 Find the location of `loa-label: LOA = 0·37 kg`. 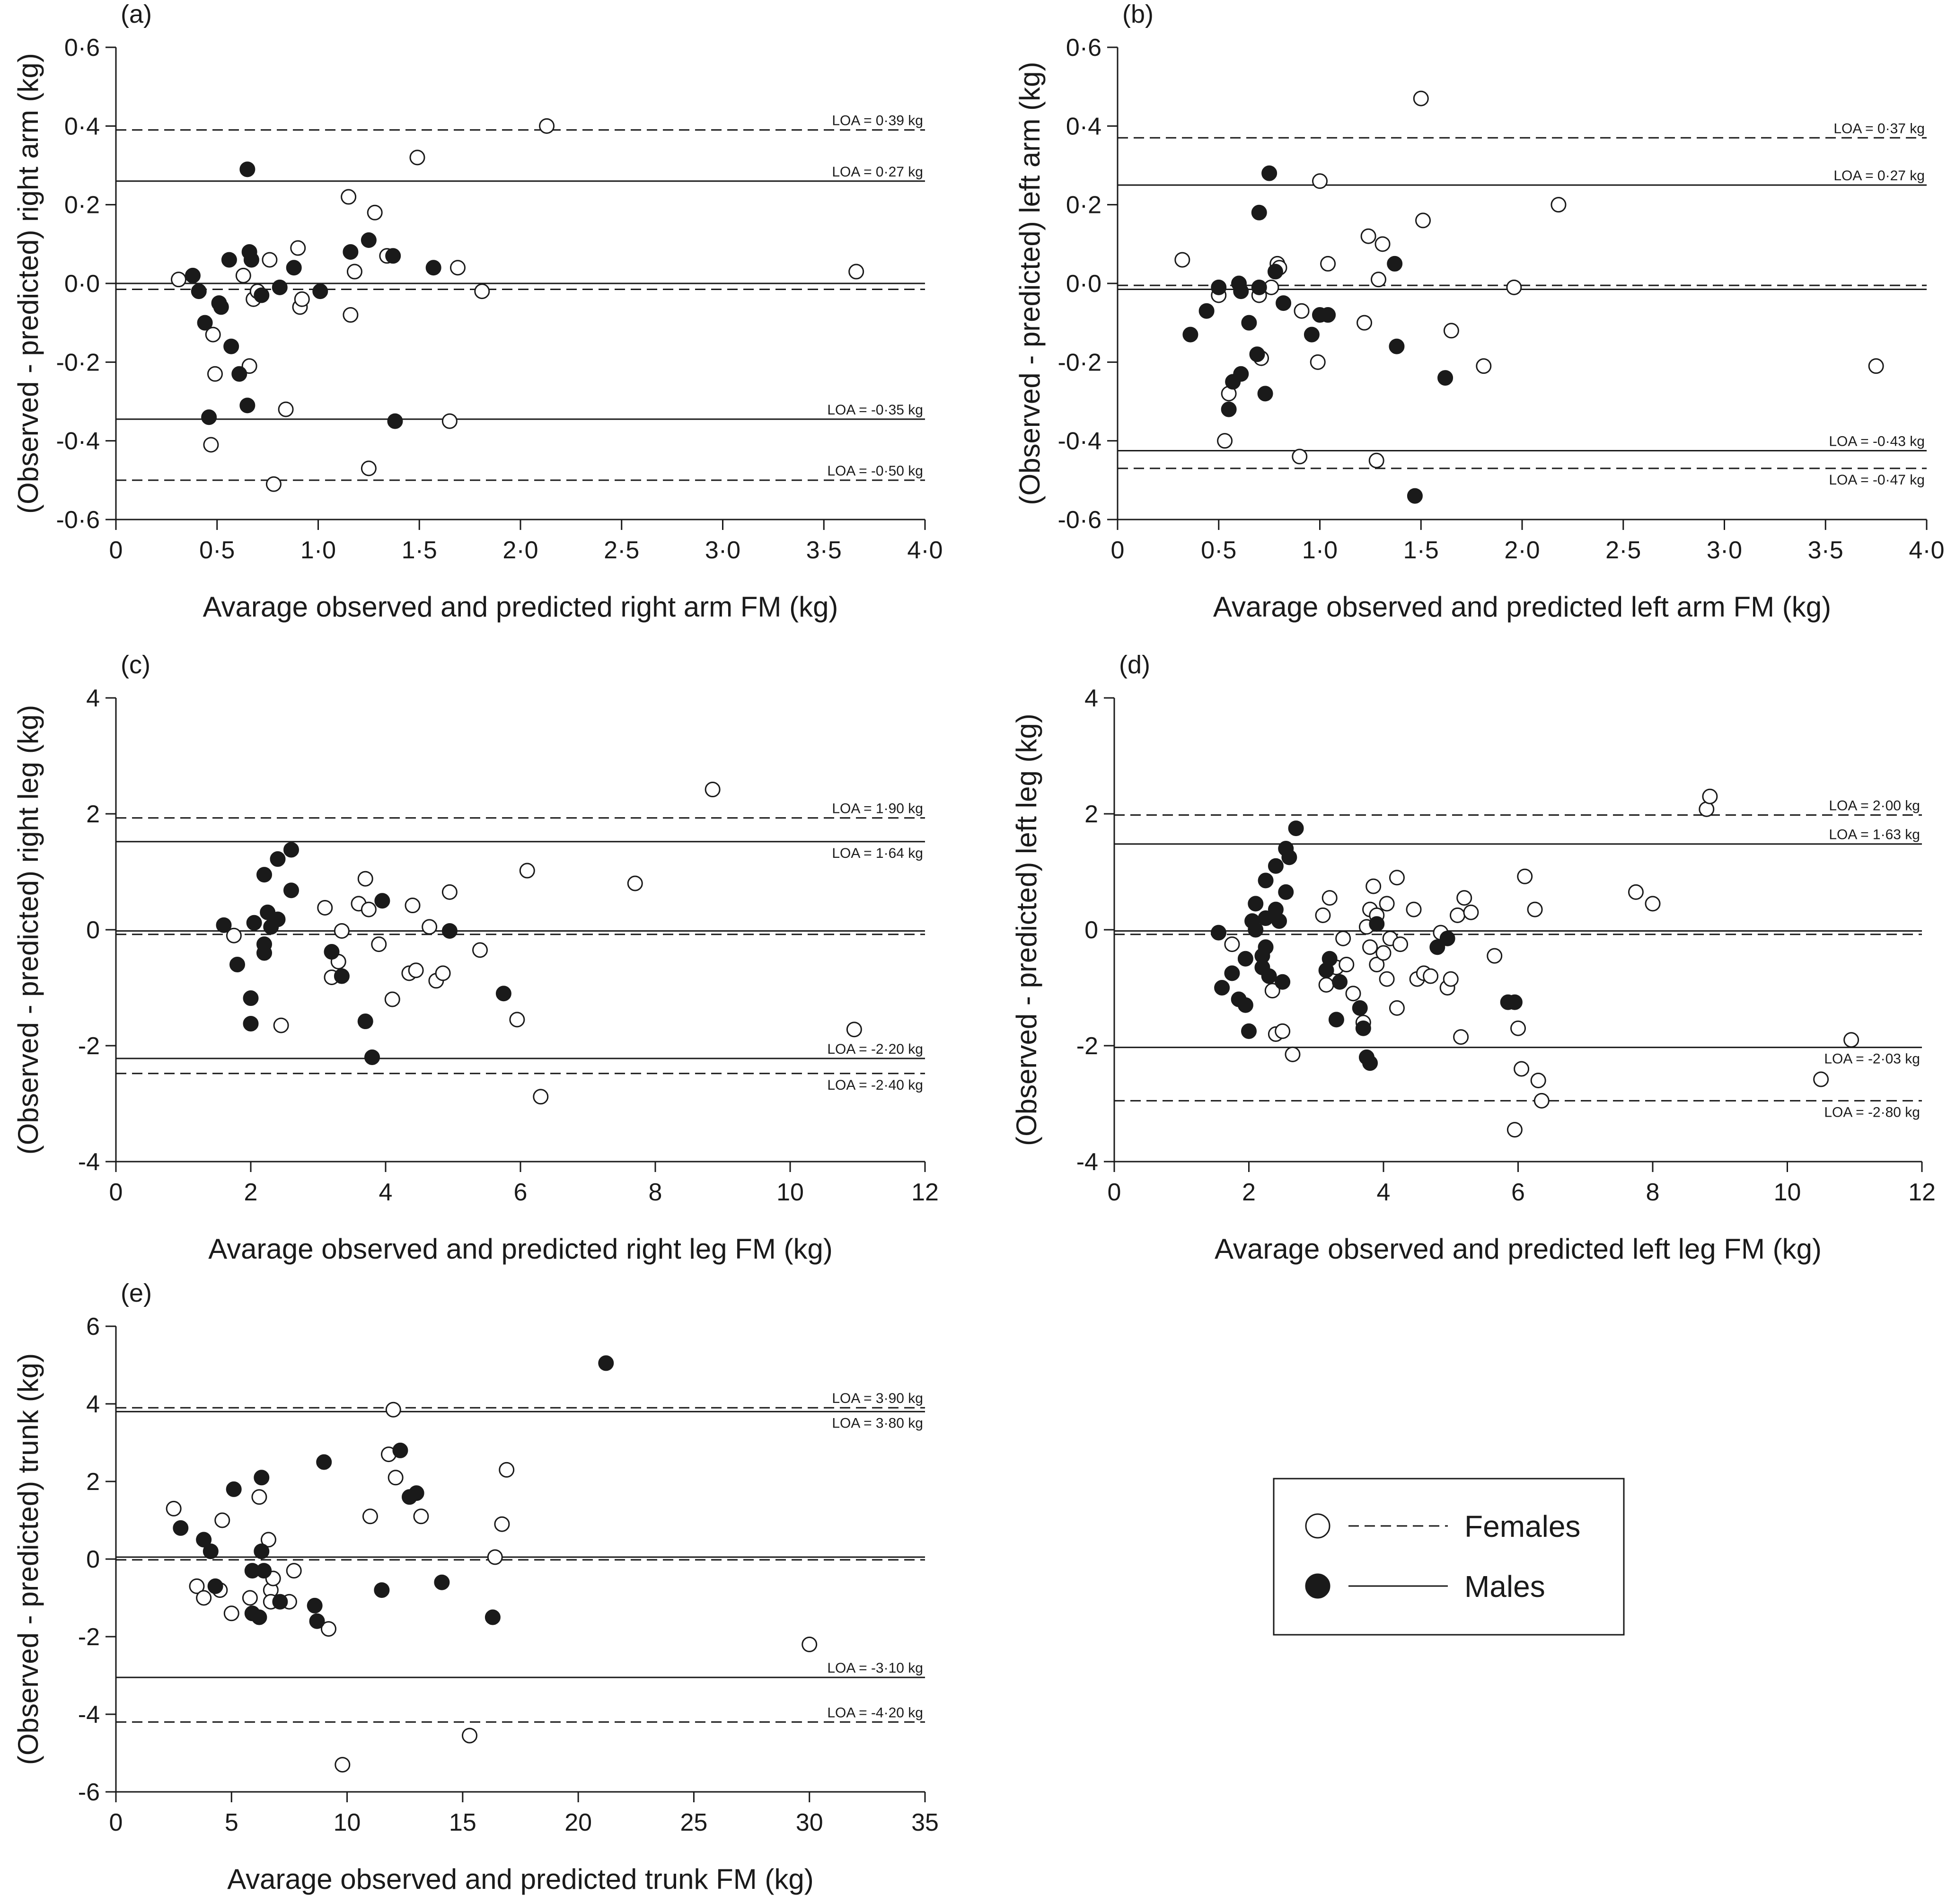

loa-label: LOA = 0·37 kg is located at coordinates (1879, 128).